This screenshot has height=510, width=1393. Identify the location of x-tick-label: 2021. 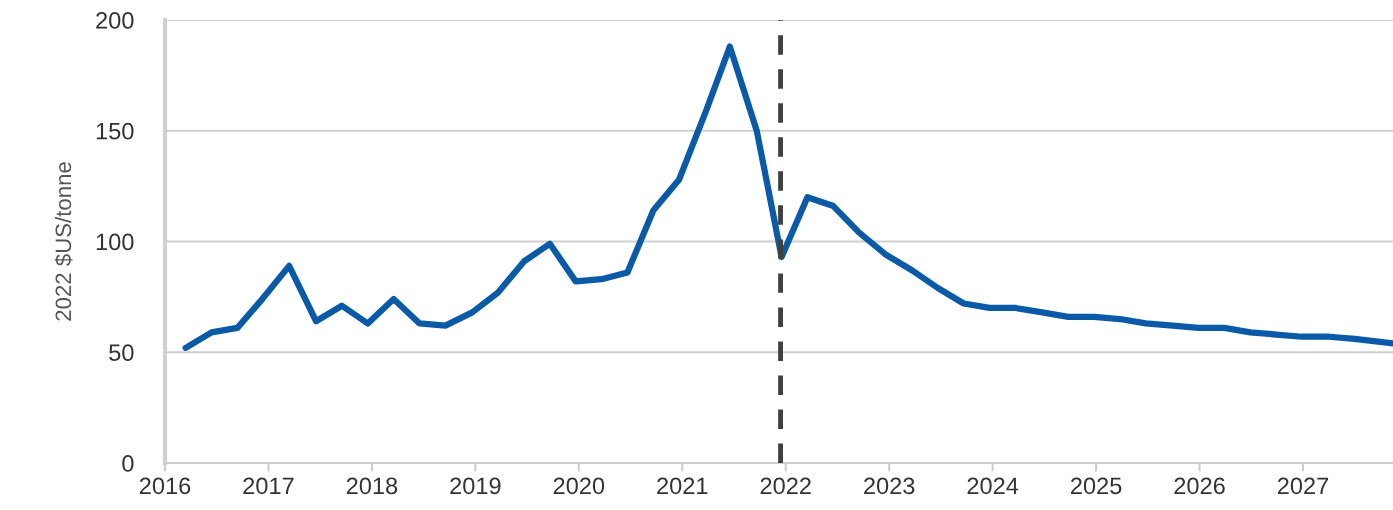
(682, 486).